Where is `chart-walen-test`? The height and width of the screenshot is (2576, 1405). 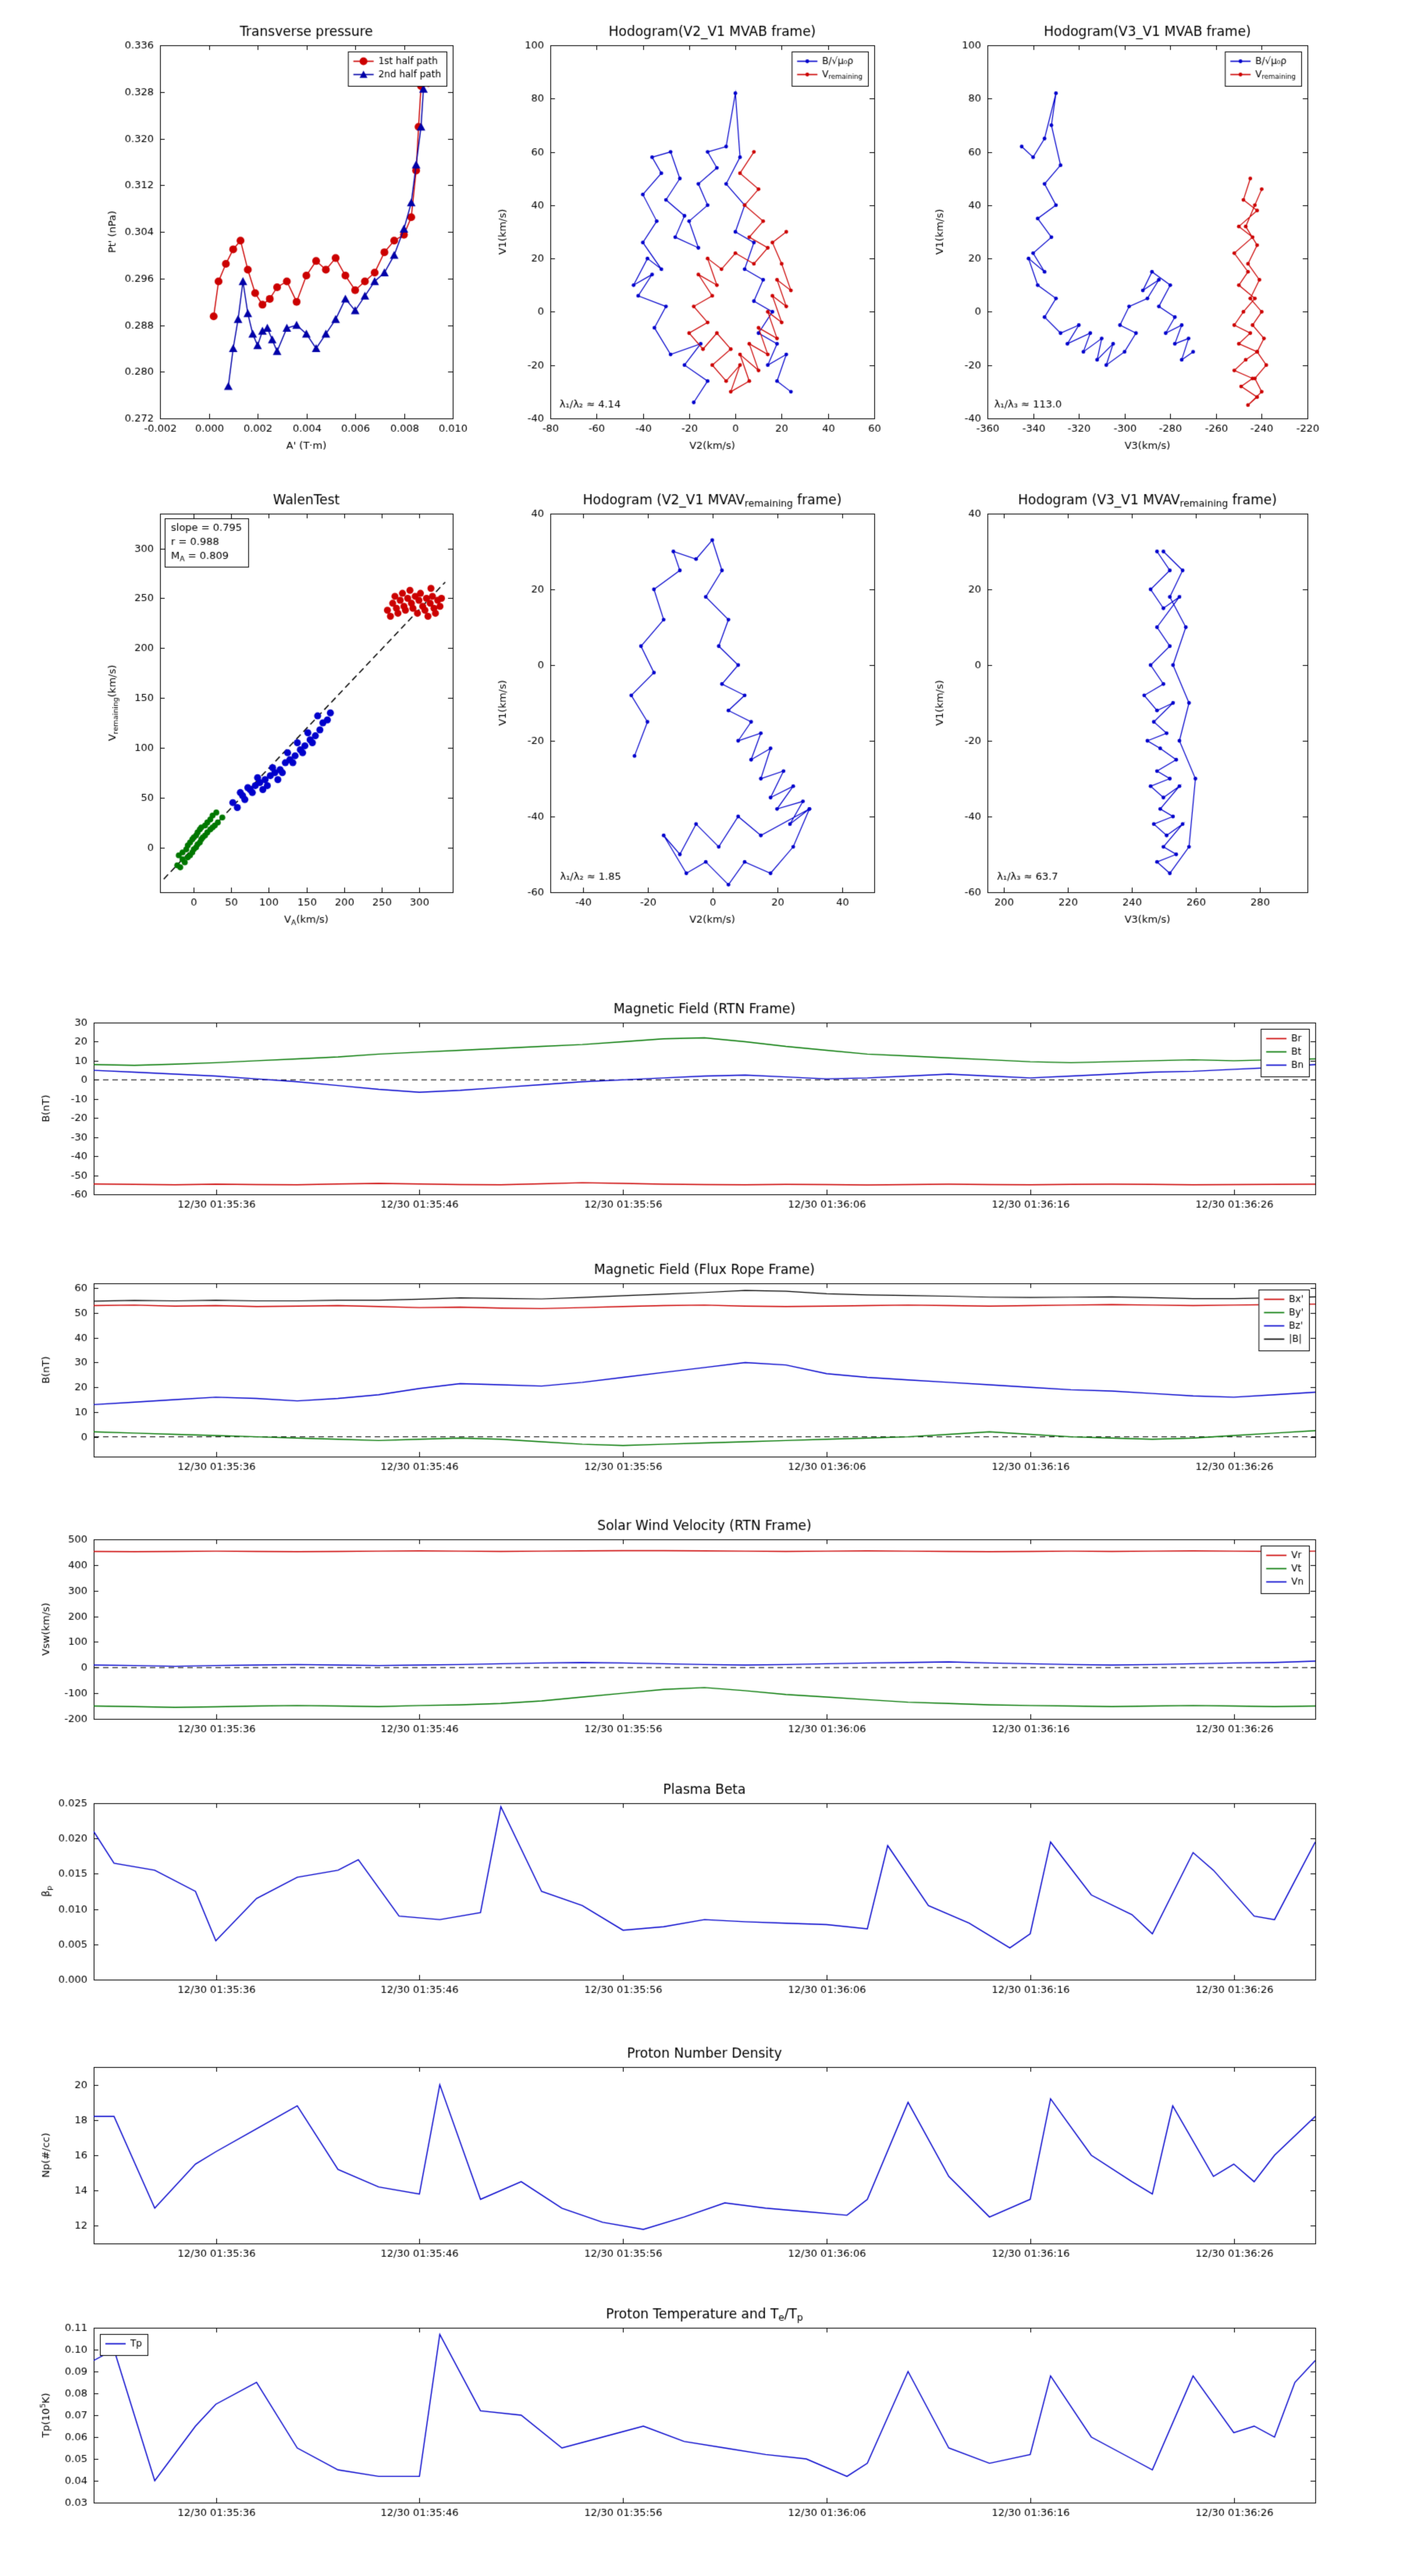
chart-walen-test is located at coordinates (306, 703).